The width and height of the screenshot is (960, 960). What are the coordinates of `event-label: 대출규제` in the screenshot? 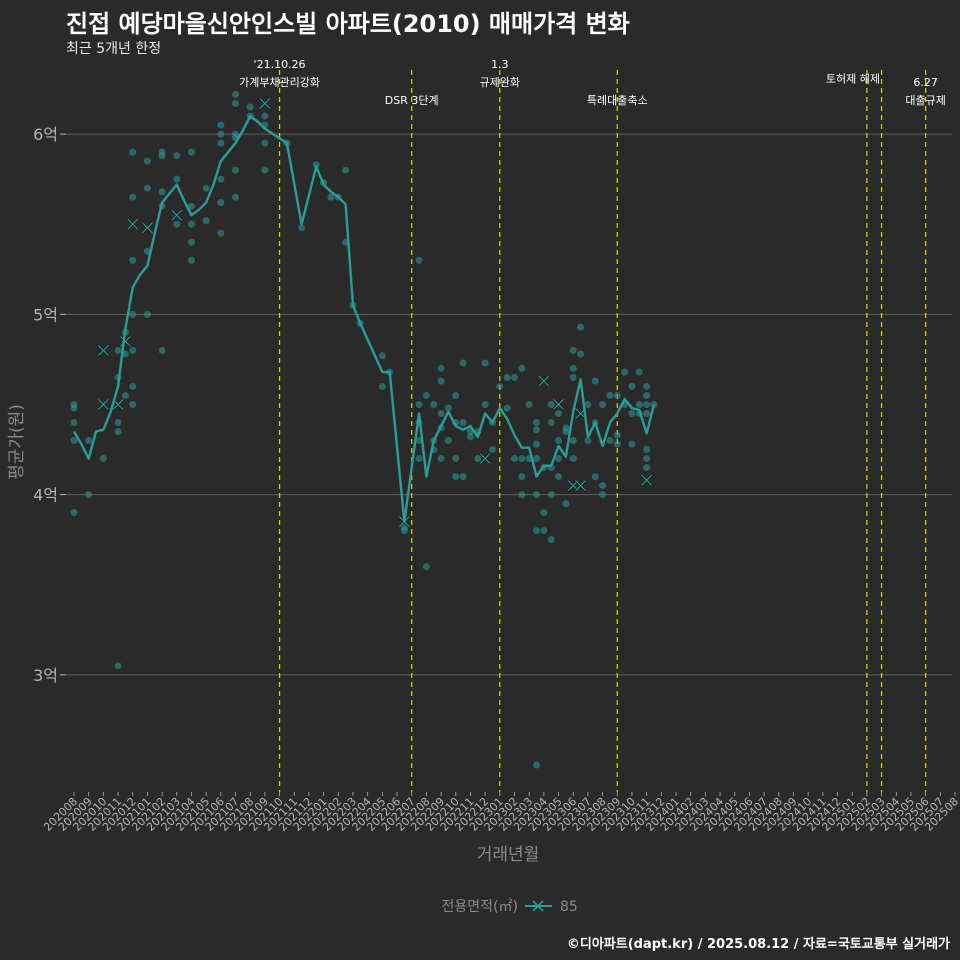 It's located at (925, 100).